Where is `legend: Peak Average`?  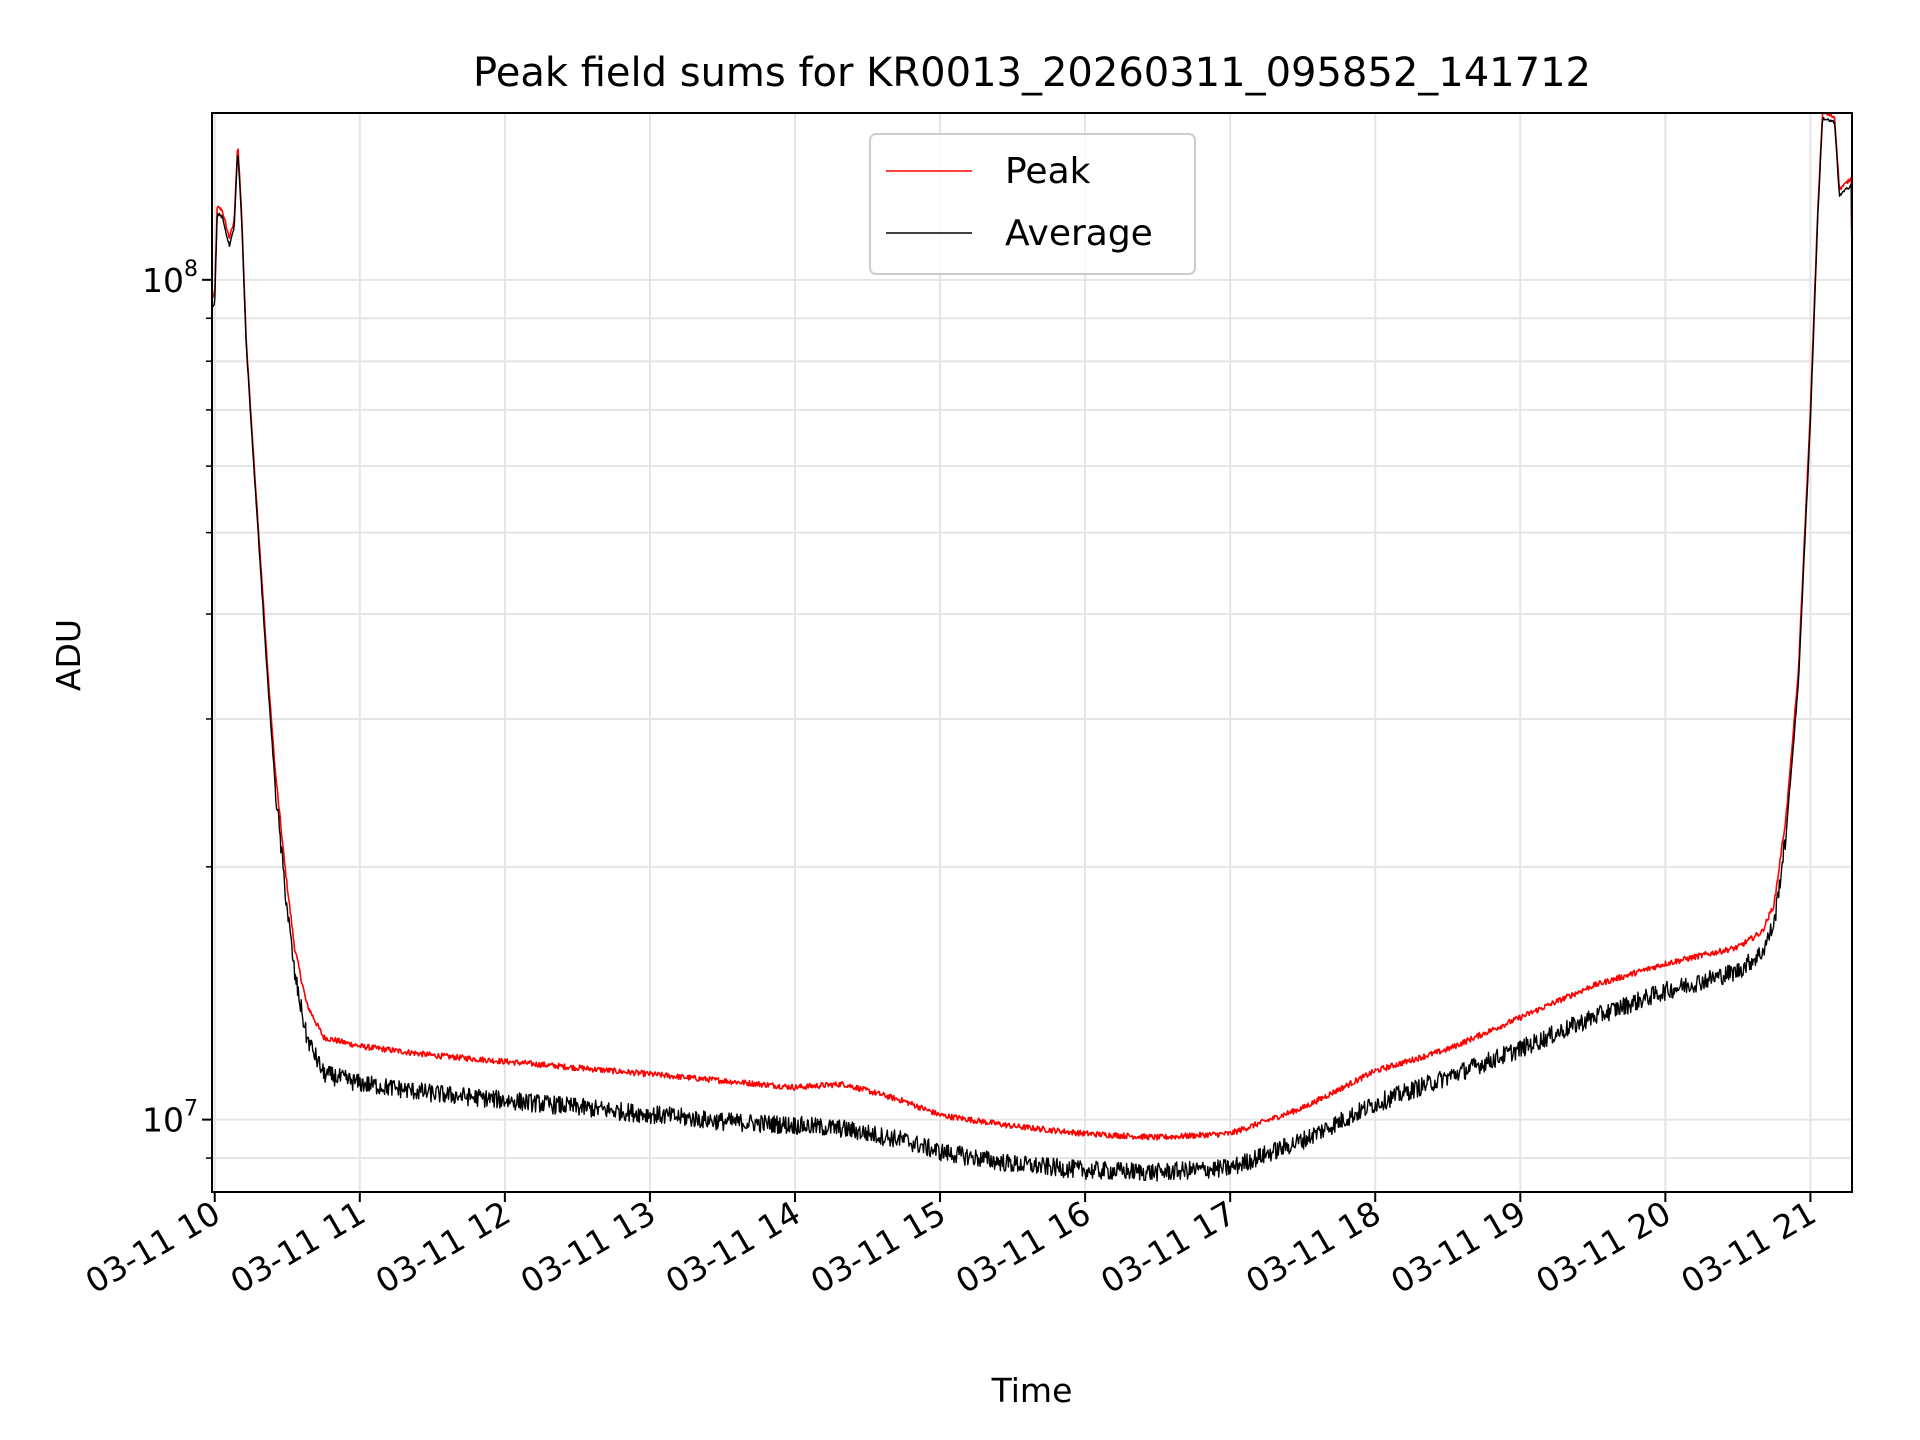
legend: Peak Average is located at coordinates (1032, 204).